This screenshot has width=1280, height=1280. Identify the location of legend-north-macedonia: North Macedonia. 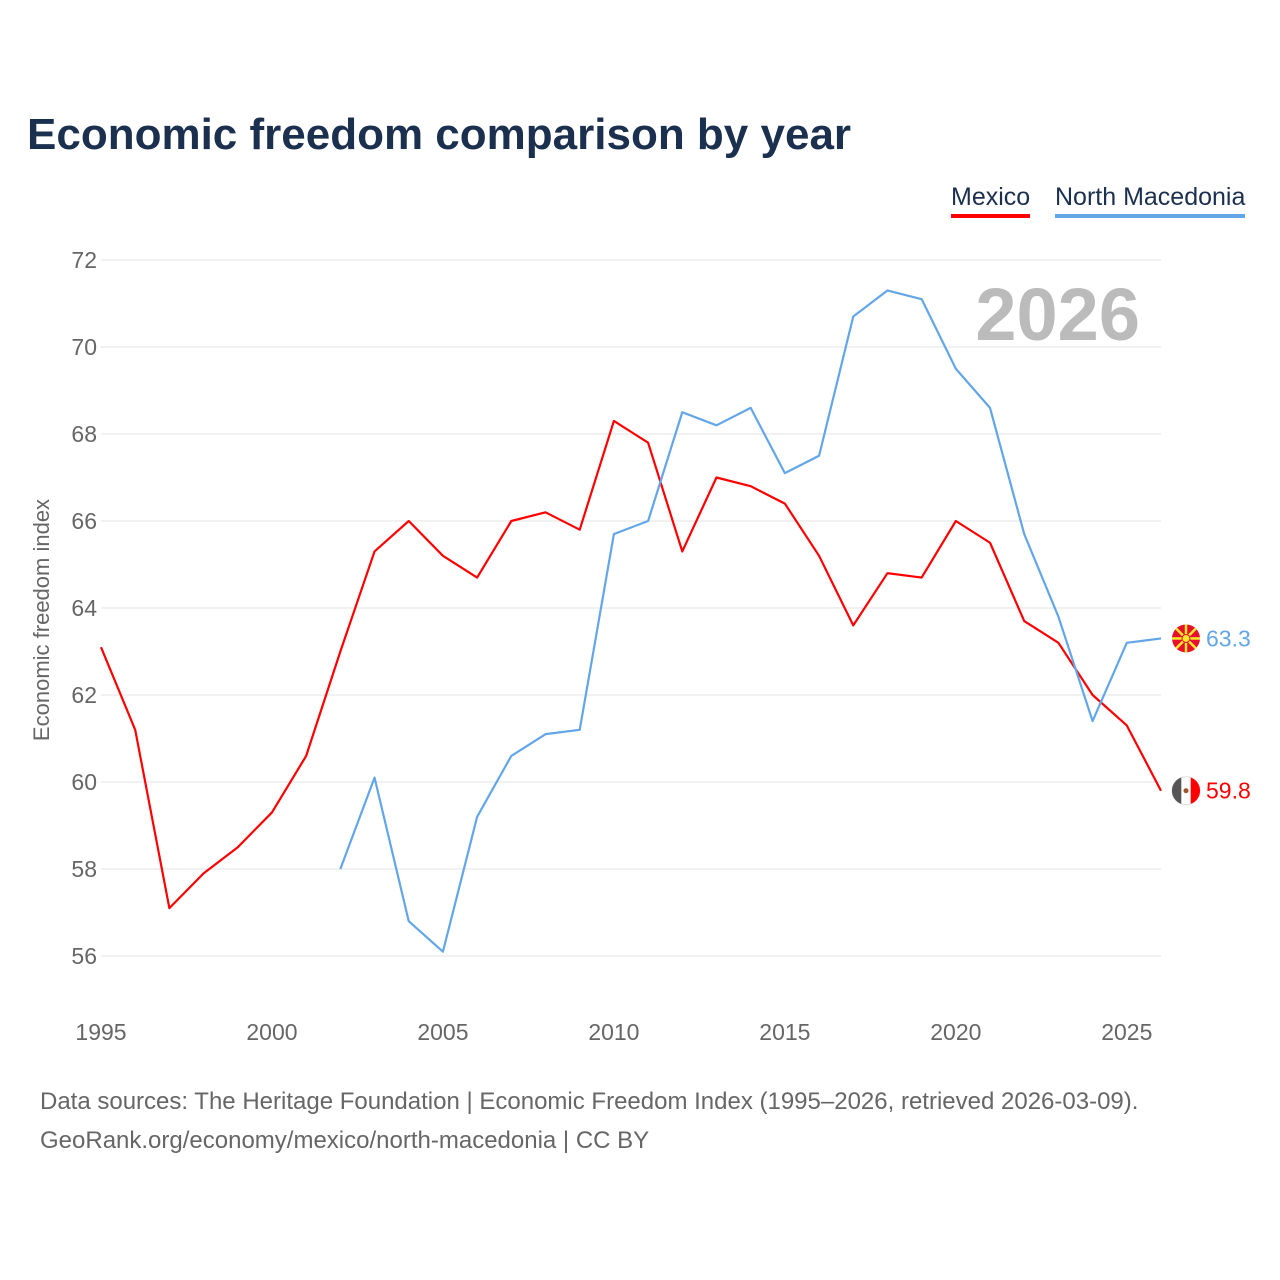
(1150, 200).